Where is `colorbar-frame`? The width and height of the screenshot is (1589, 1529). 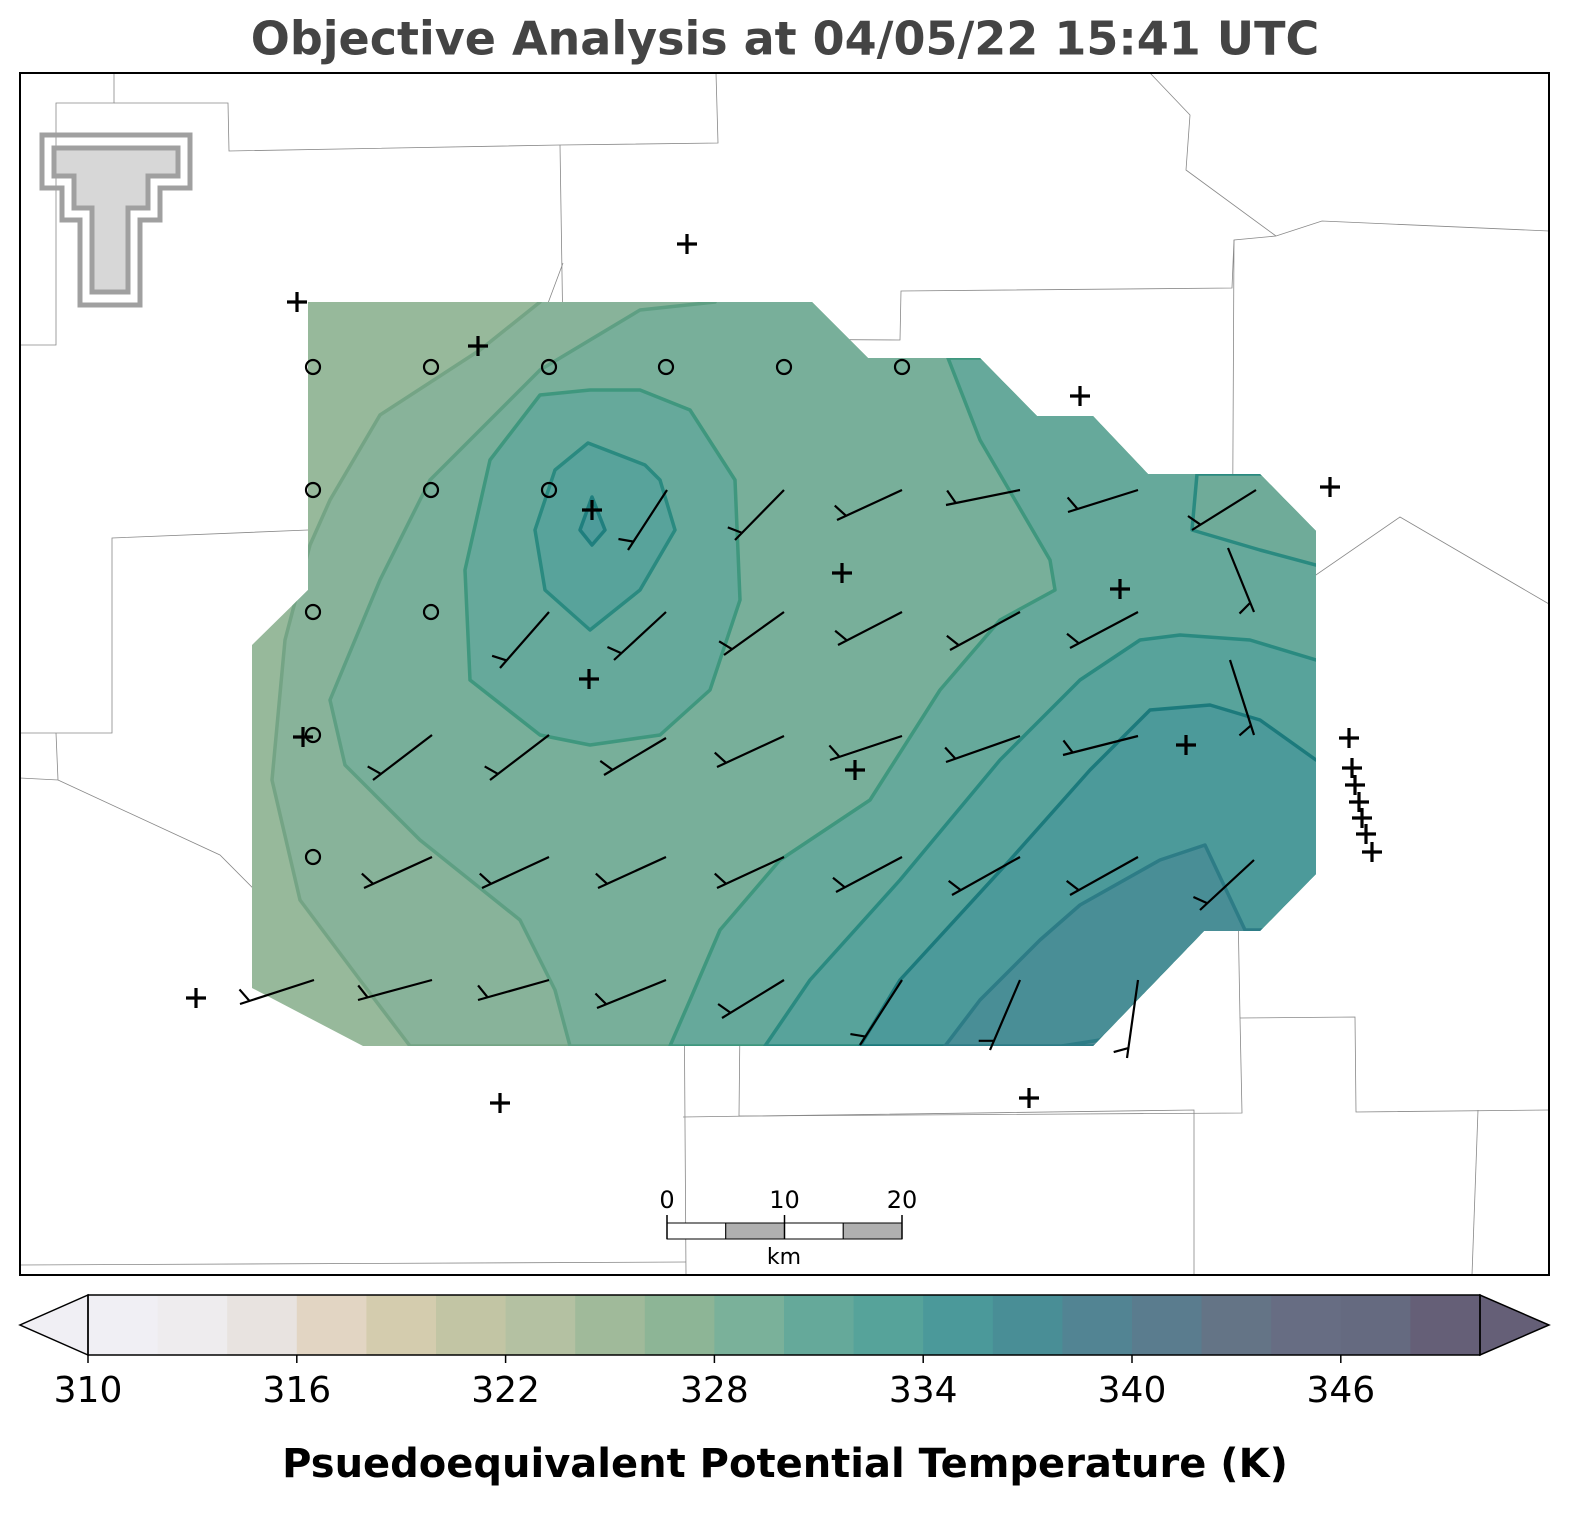
colorbar-frame is located at coordinates (784, 1325).